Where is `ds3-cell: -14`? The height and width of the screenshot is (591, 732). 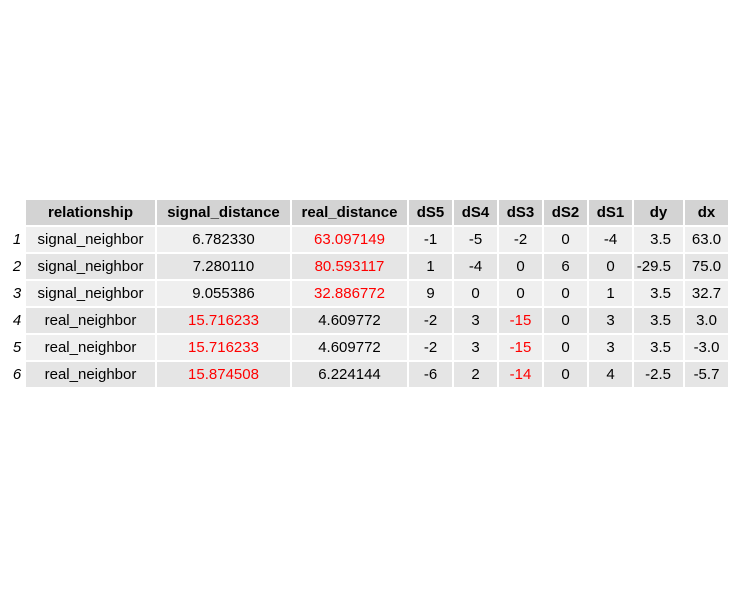
ds3-cell: -14 is located at coordinates (520, 374).